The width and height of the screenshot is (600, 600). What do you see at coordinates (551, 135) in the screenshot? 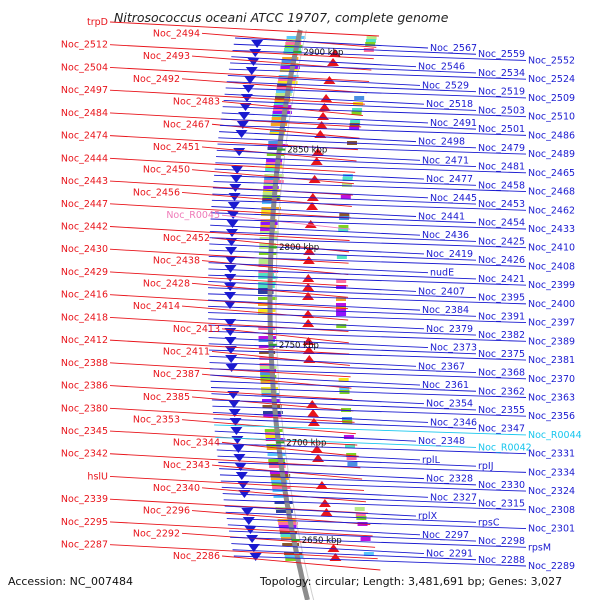
I see `right-gene-label: Noc_2486` at bounding box center [551, 135].